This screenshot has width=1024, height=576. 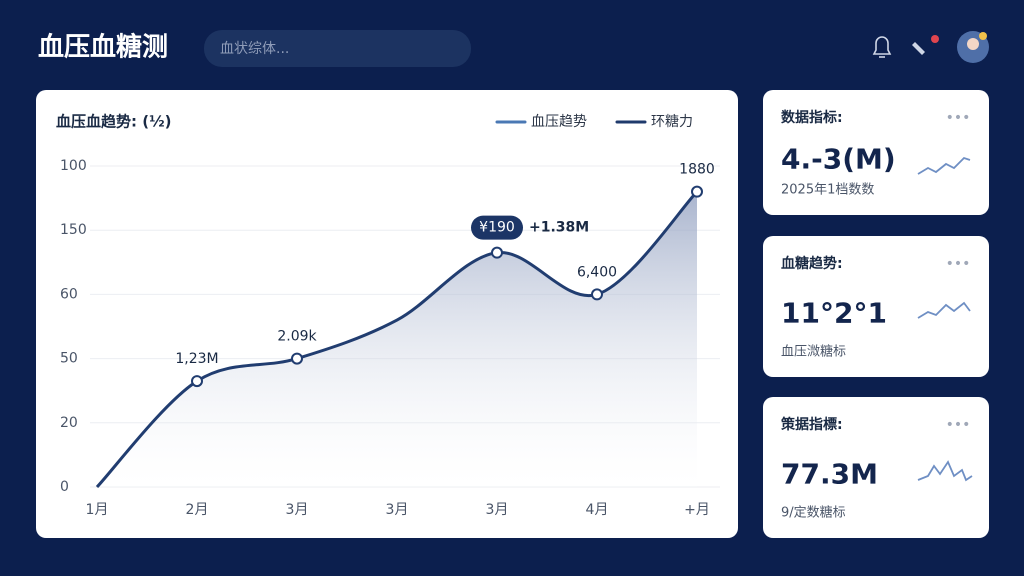 I want to click on card-title: 策据指標:, so click(x=811, y=424).